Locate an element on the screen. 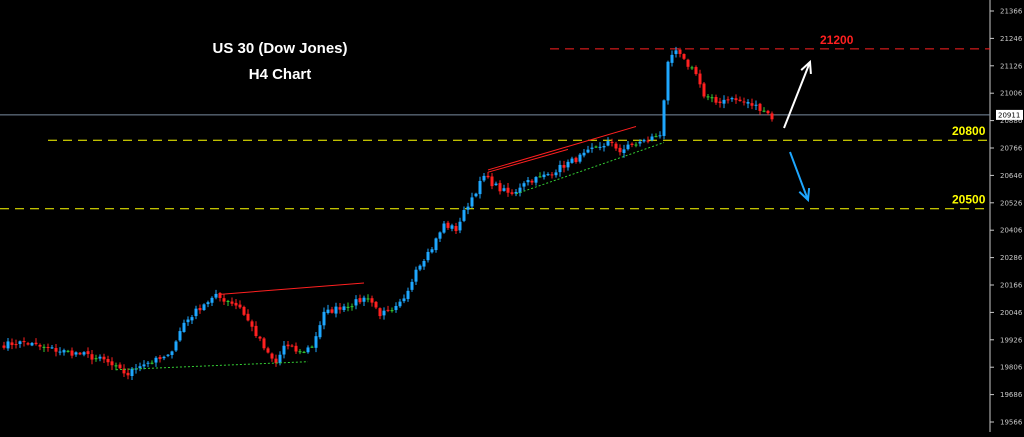 The height and width of the screenshot is (437, 1024). bullish-arrow-shaft is located at coordinates (797, 95).